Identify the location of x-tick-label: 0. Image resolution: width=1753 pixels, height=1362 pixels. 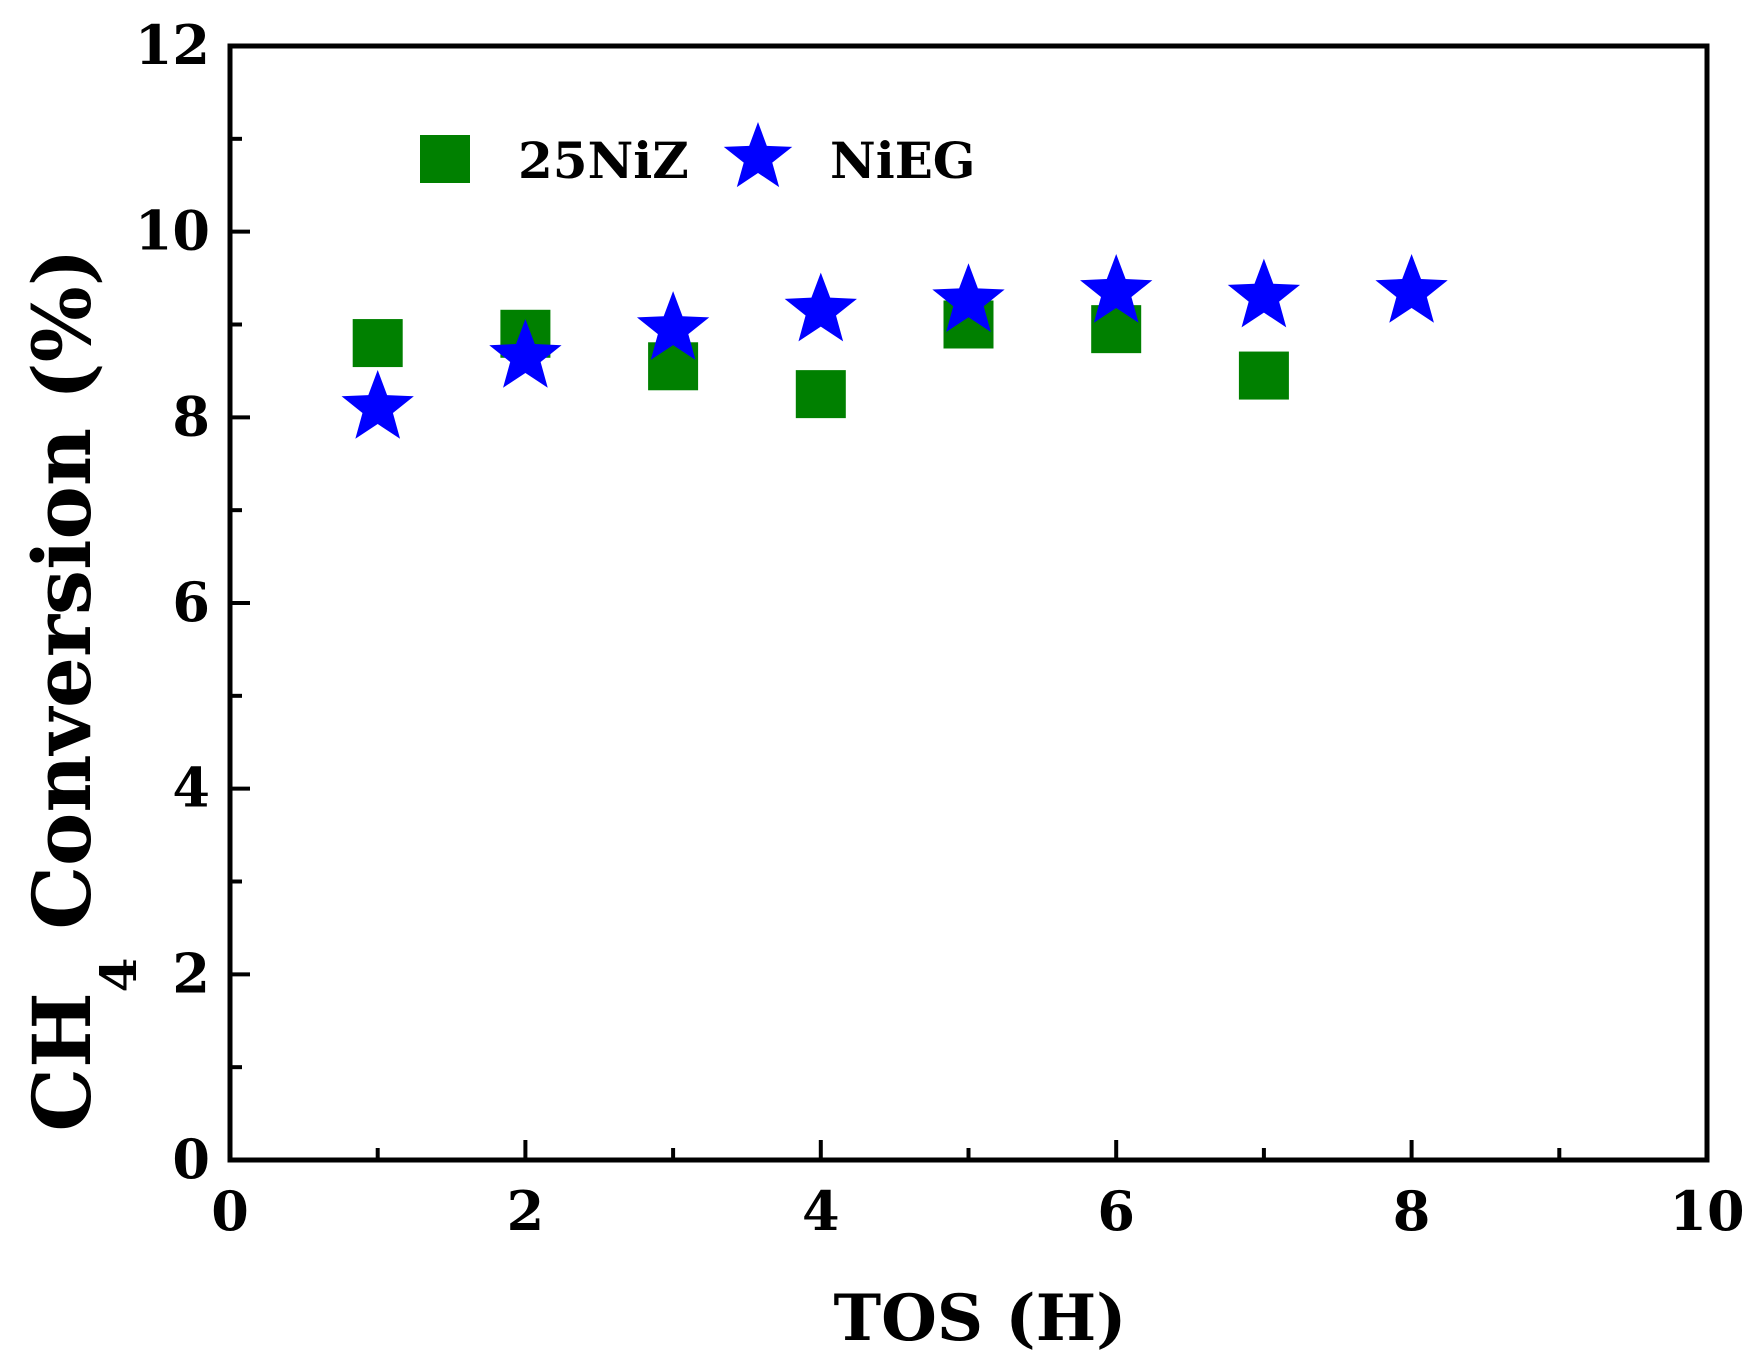
(230, 1211).